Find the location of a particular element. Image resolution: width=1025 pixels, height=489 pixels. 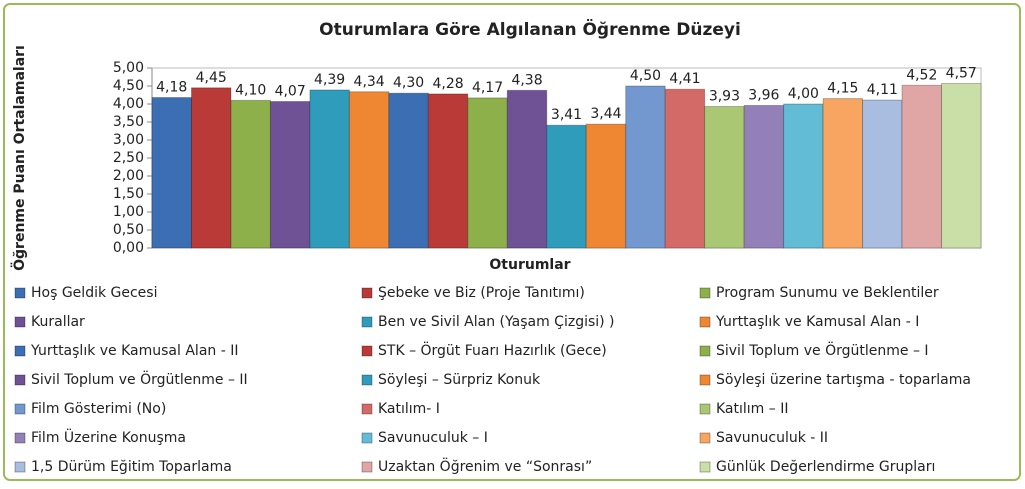

value-label: 3,44 is located at coordinates (605, 114).